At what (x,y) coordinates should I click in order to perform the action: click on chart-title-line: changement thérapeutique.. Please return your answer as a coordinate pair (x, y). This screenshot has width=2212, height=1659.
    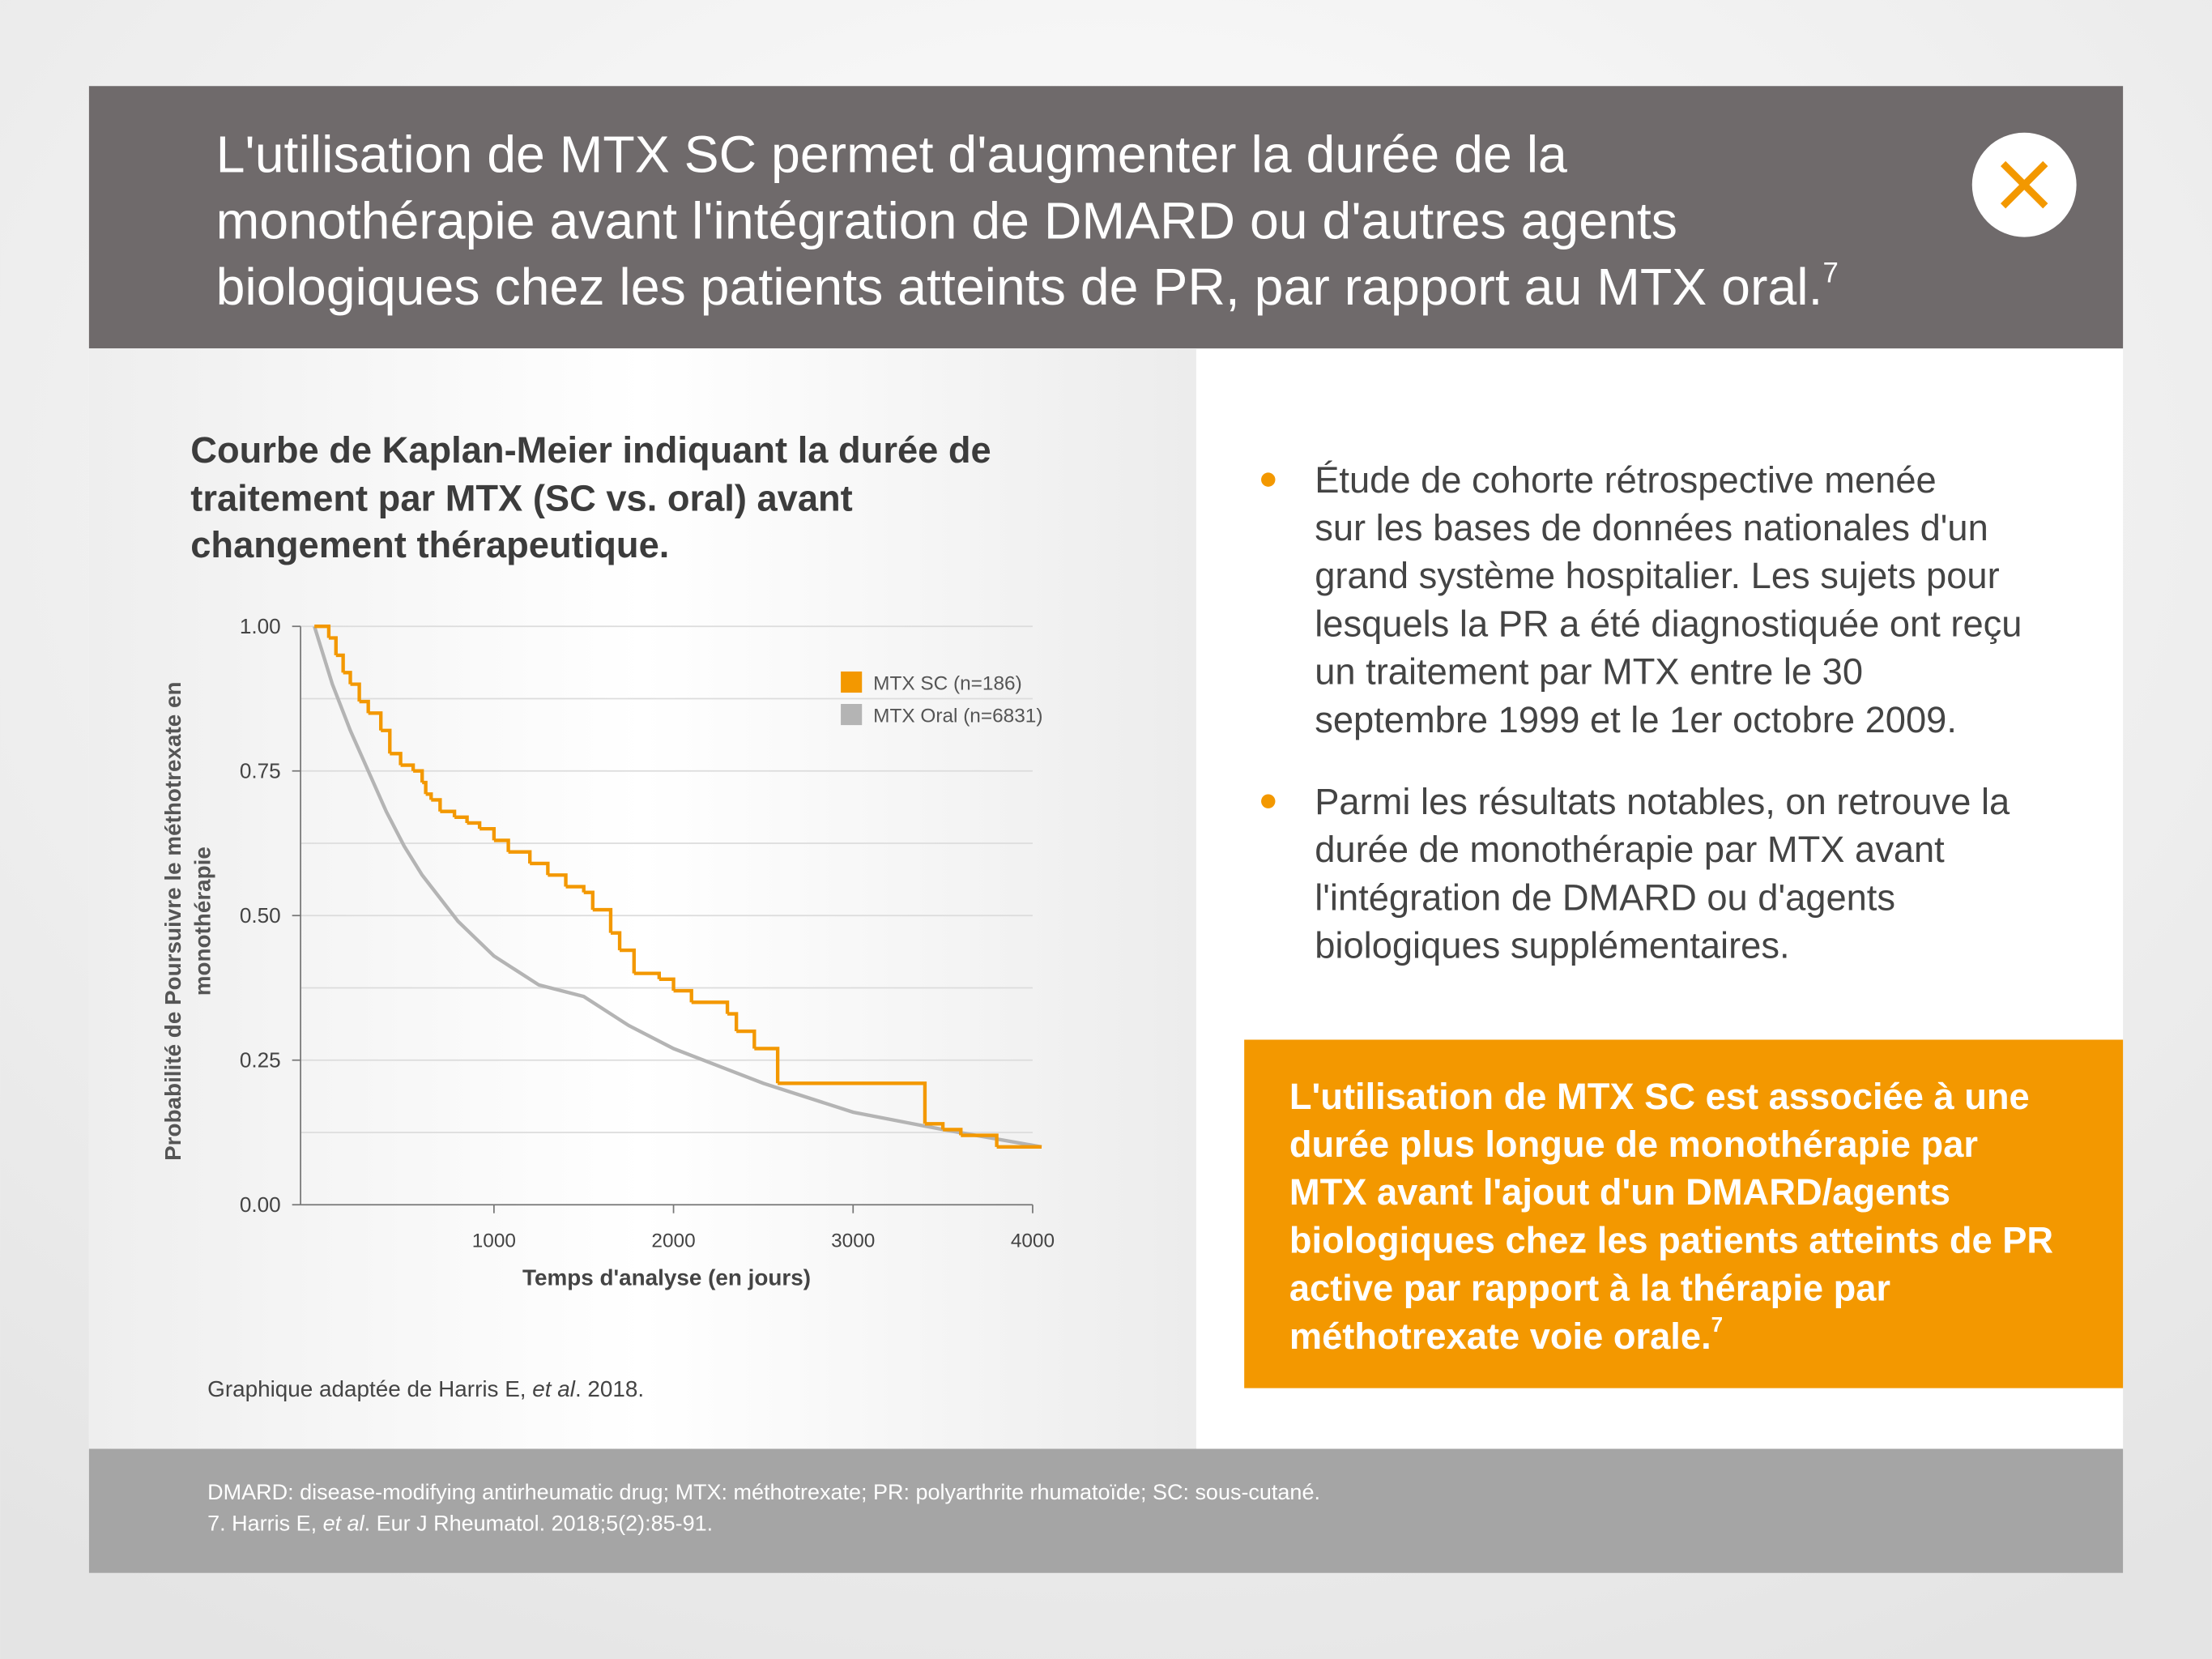
    Looking at the image, I should click on (429, 544).